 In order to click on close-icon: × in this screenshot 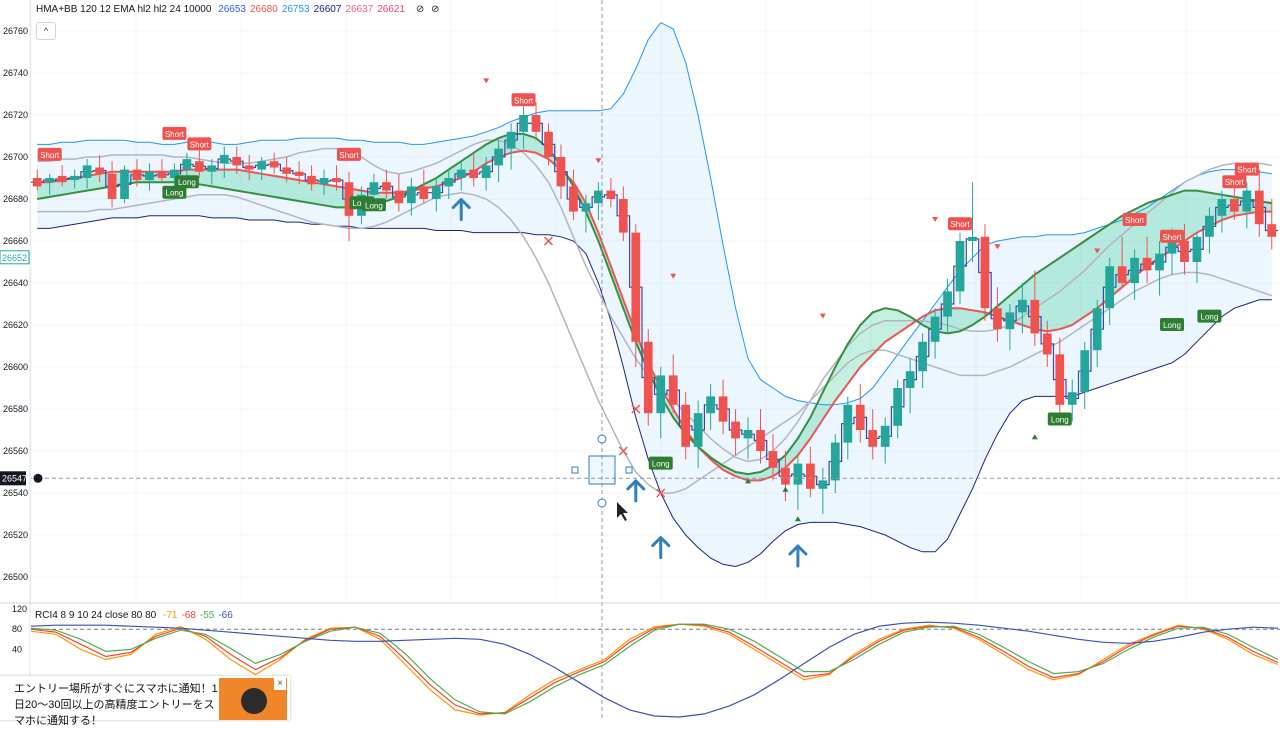, I will do `click(280, 684)`.